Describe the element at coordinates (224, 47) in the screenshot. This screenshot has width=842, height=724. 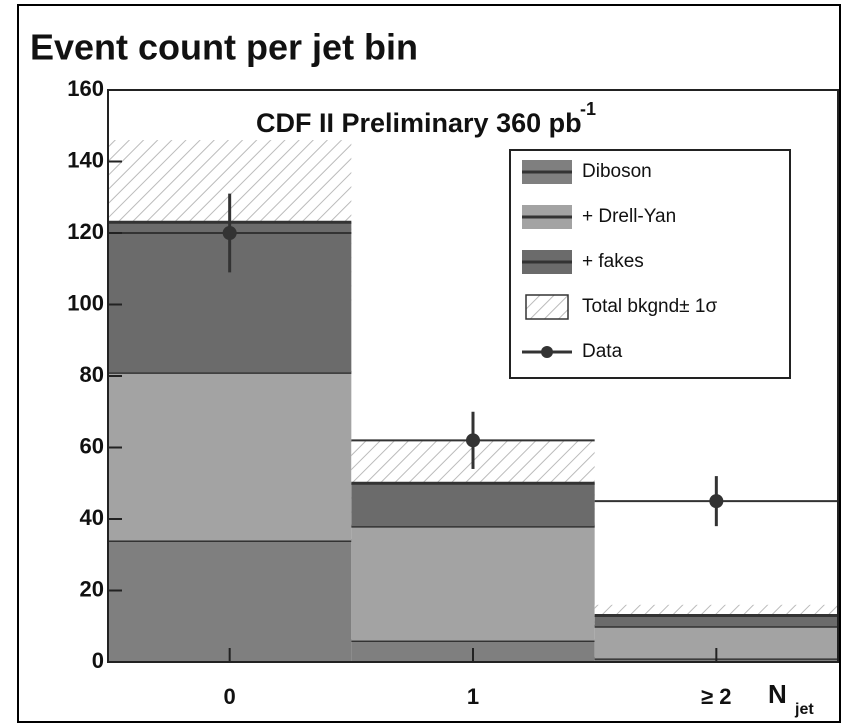
I see `chart-title: Event count per jet bin` at that location.